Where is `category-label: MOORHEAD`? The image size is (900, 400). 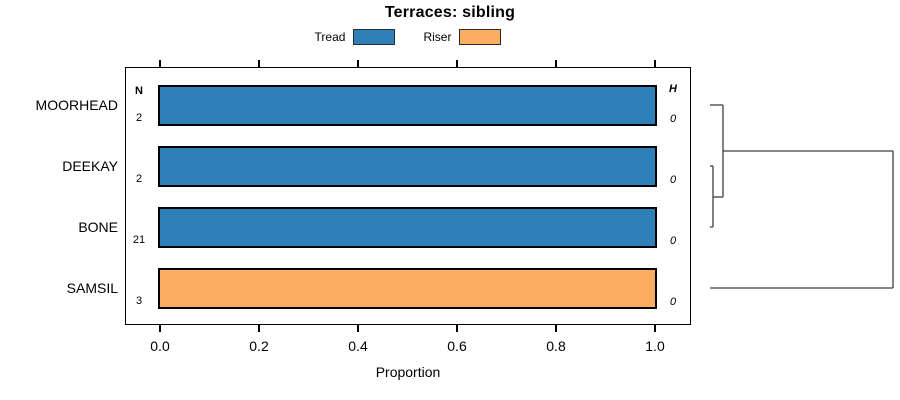
category-label: MOORHEAD is located at coordinates (76, 105).